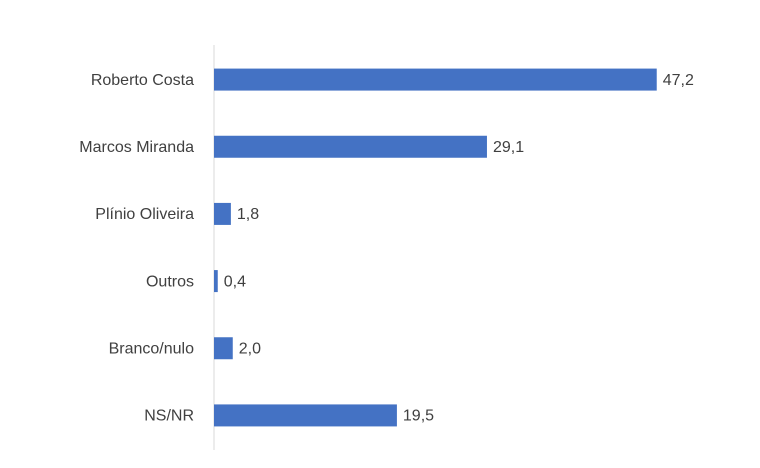 The height and width of the screenshot is (468, 760). I want to click on value-label: 19,5, so click(418, 416).